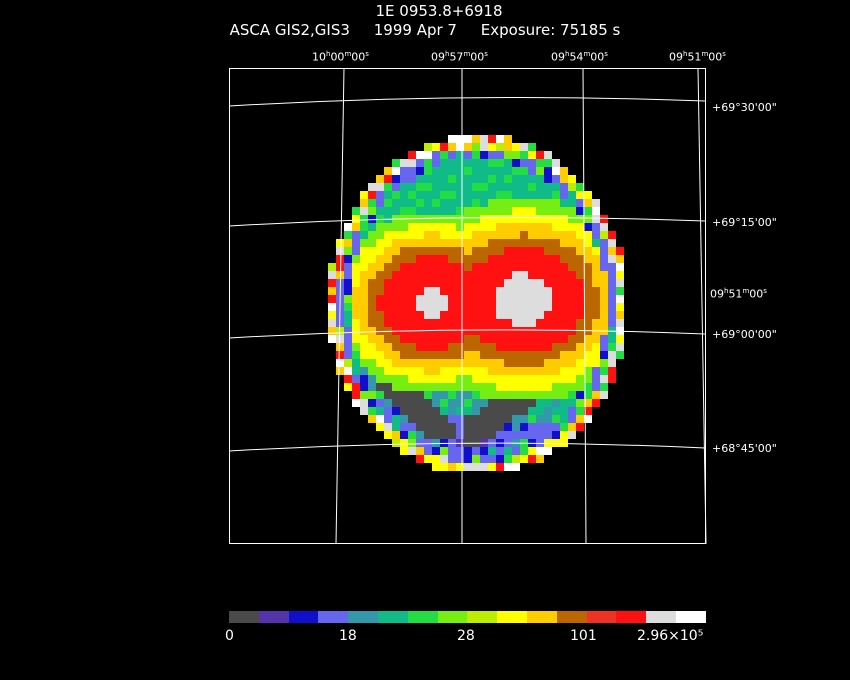 This screenshot has height=680, width=850. What do you see at coordinates (467, 617) in the screenshot?
I see `colorbar` at bounding box center [467, 617].